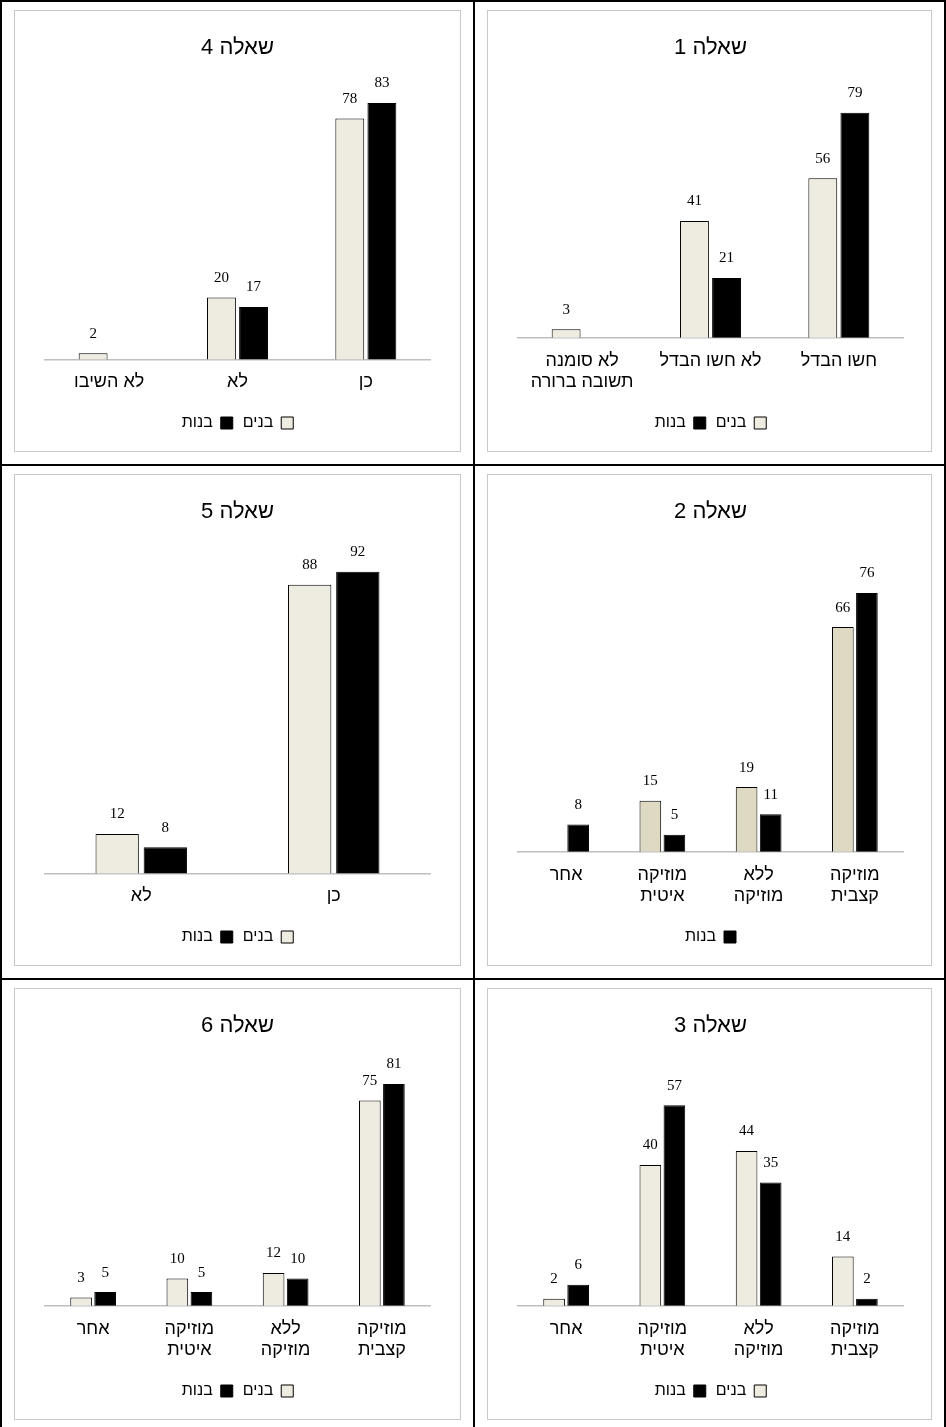  Describe the element at coordinates (727, 257) in the screenshot. I see `data-label: 21` at that location.